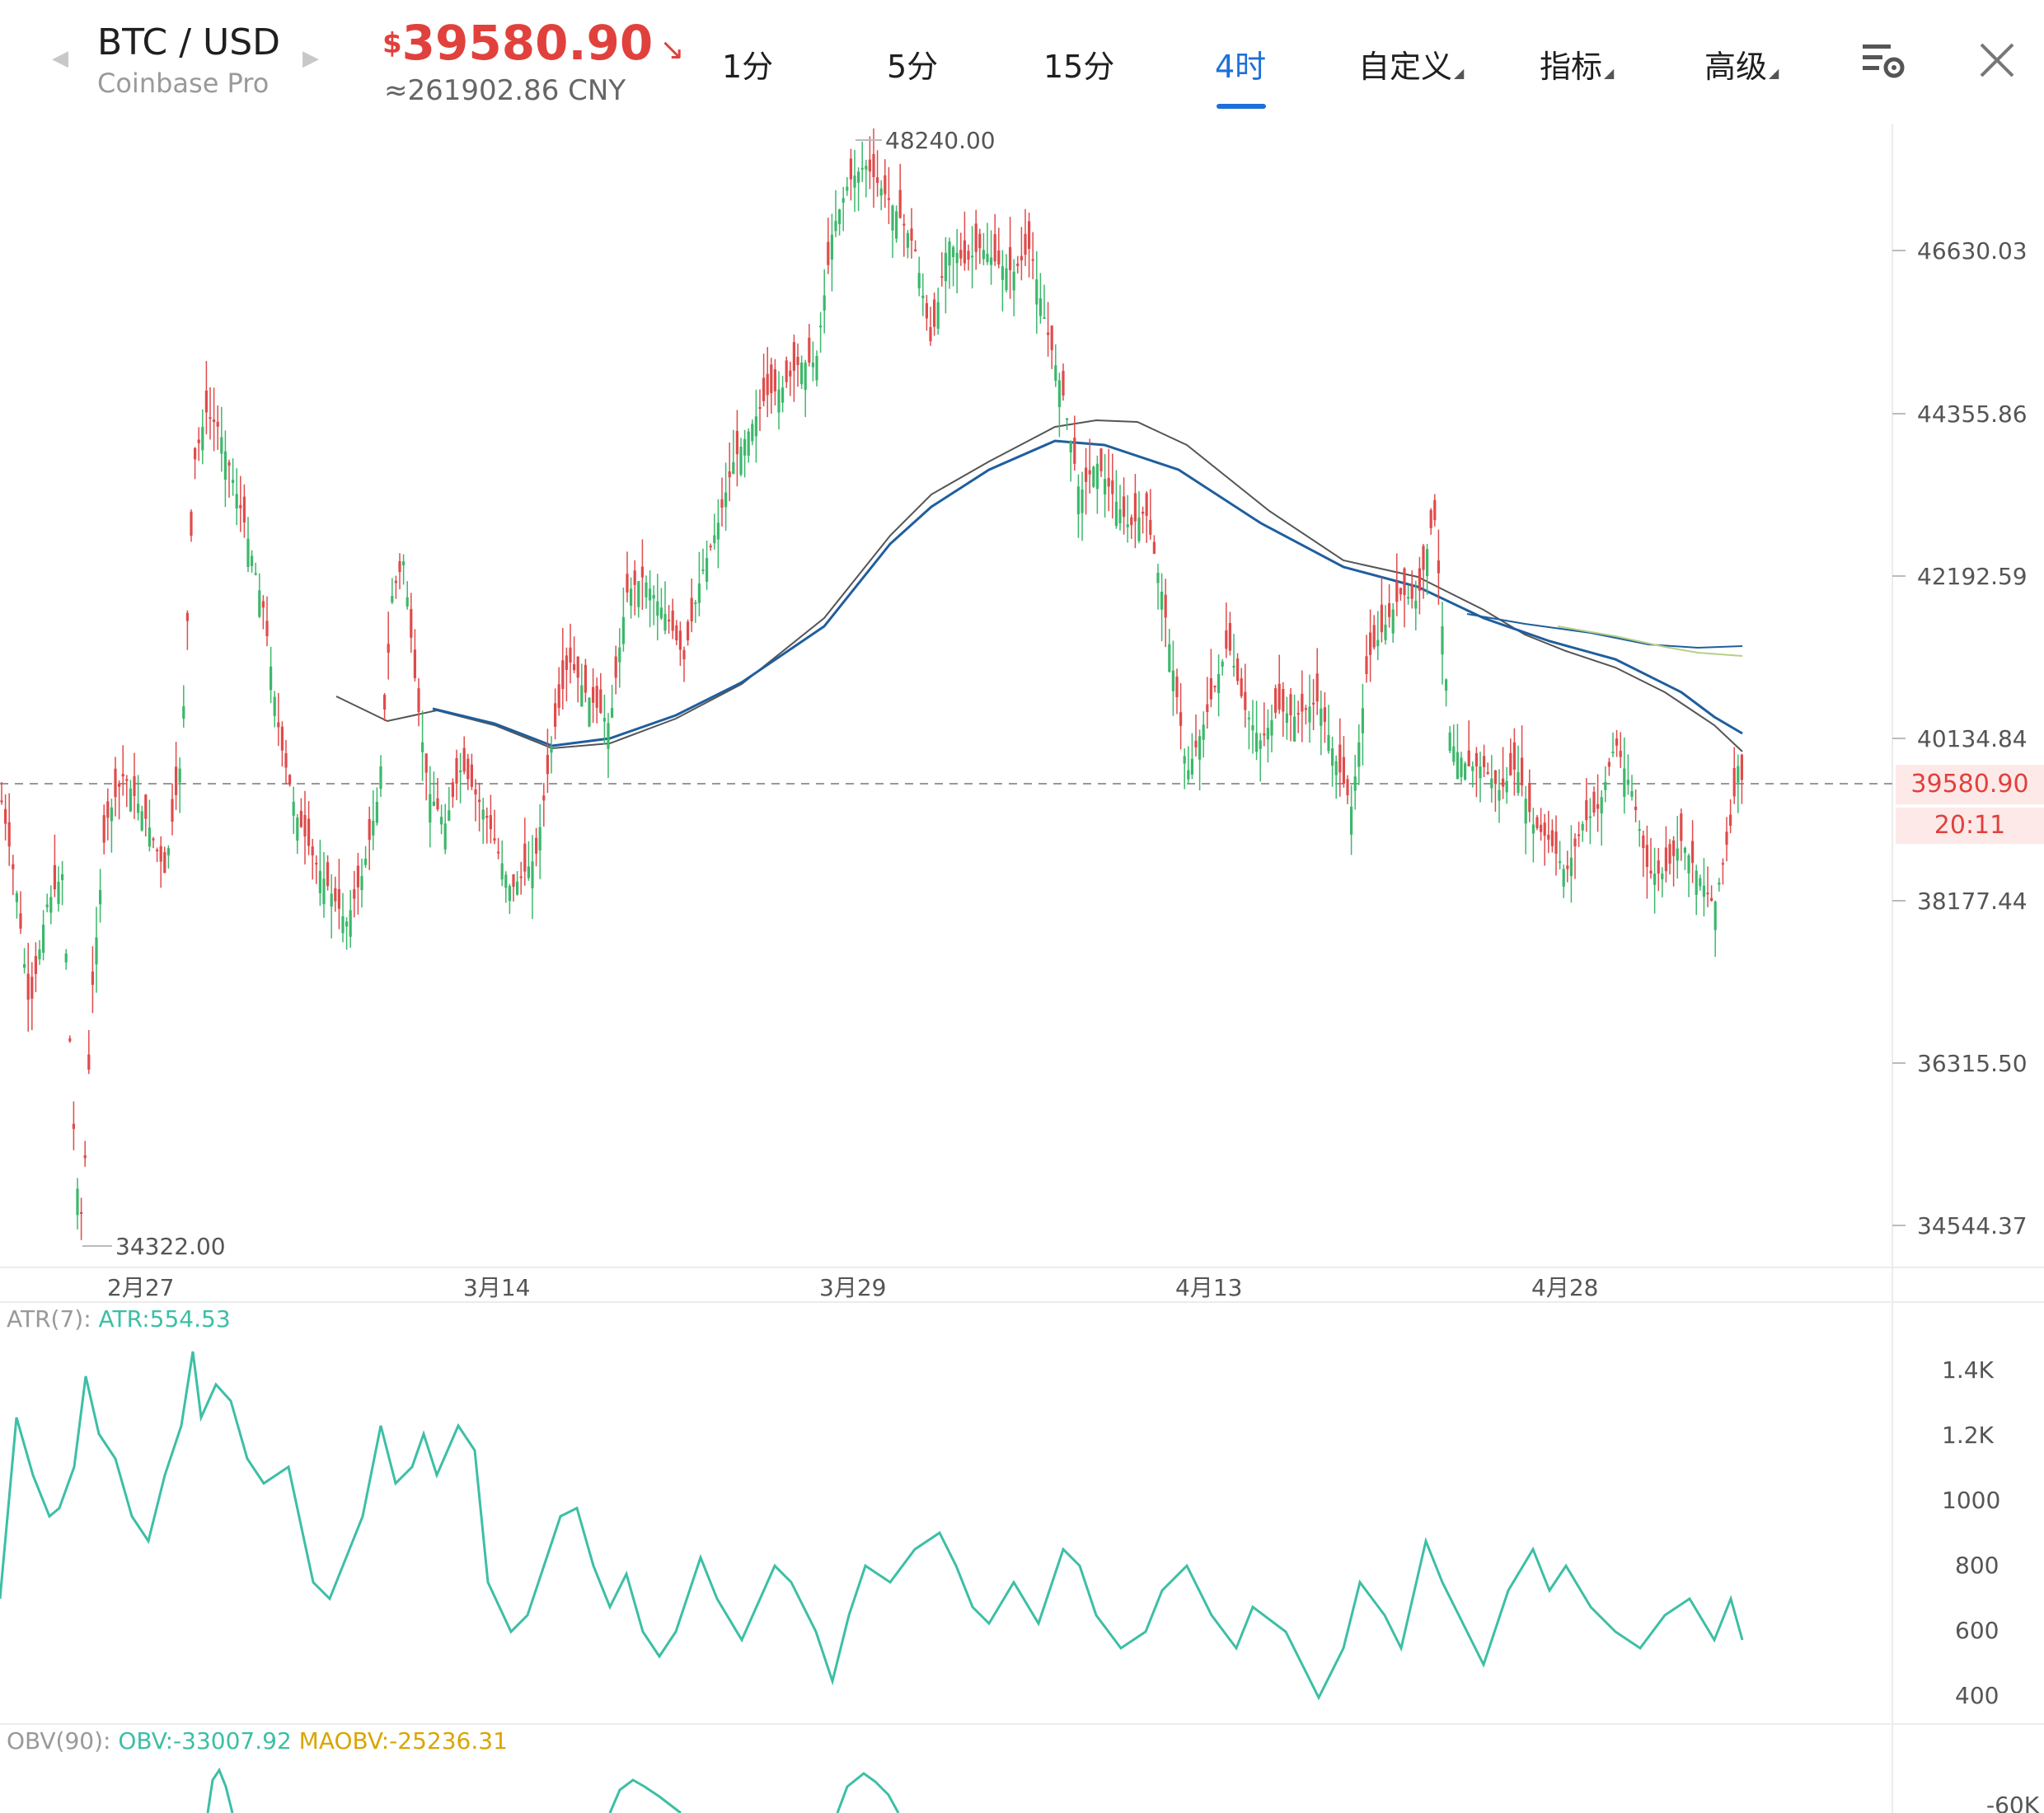  I want to click on tab-15m: 15分, so click(1079, 67).